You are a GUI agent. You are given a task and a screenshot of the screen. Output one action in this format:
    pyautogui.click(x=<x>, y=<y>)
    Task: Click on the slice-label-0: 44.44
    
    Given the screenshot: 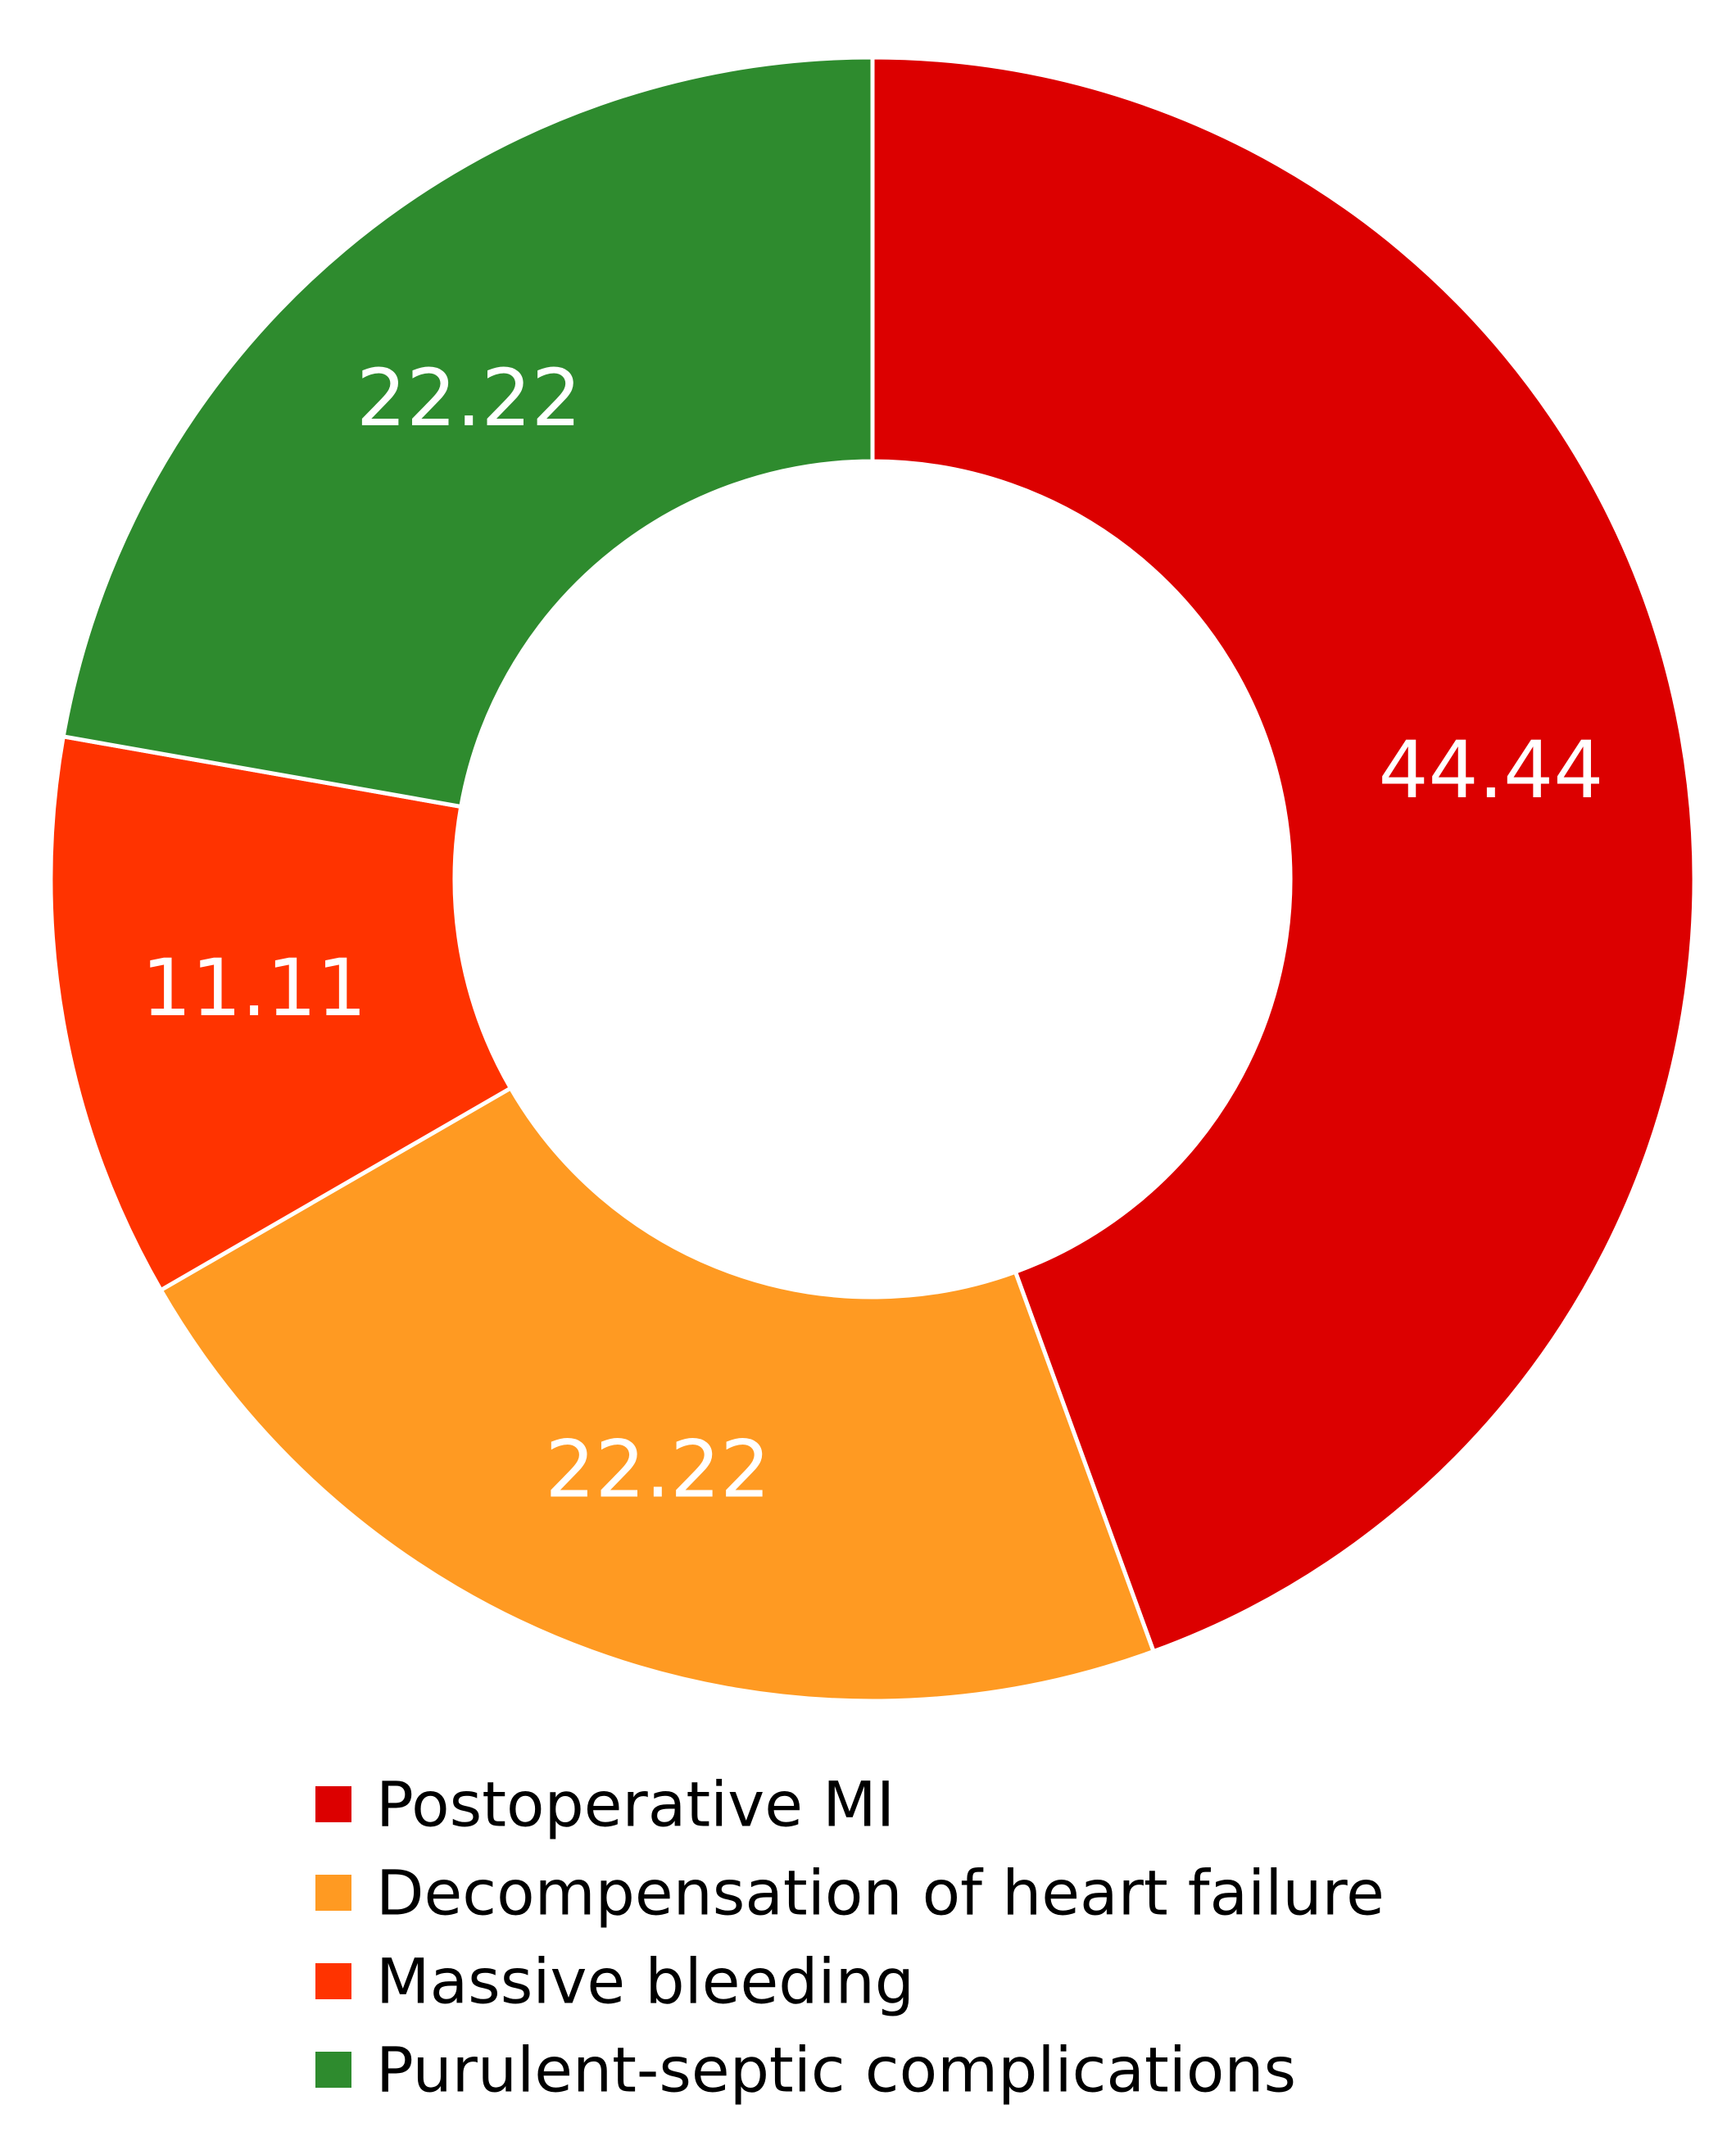 What is the action you would take?
    pyautogui.click(x=1490, y=770)
    